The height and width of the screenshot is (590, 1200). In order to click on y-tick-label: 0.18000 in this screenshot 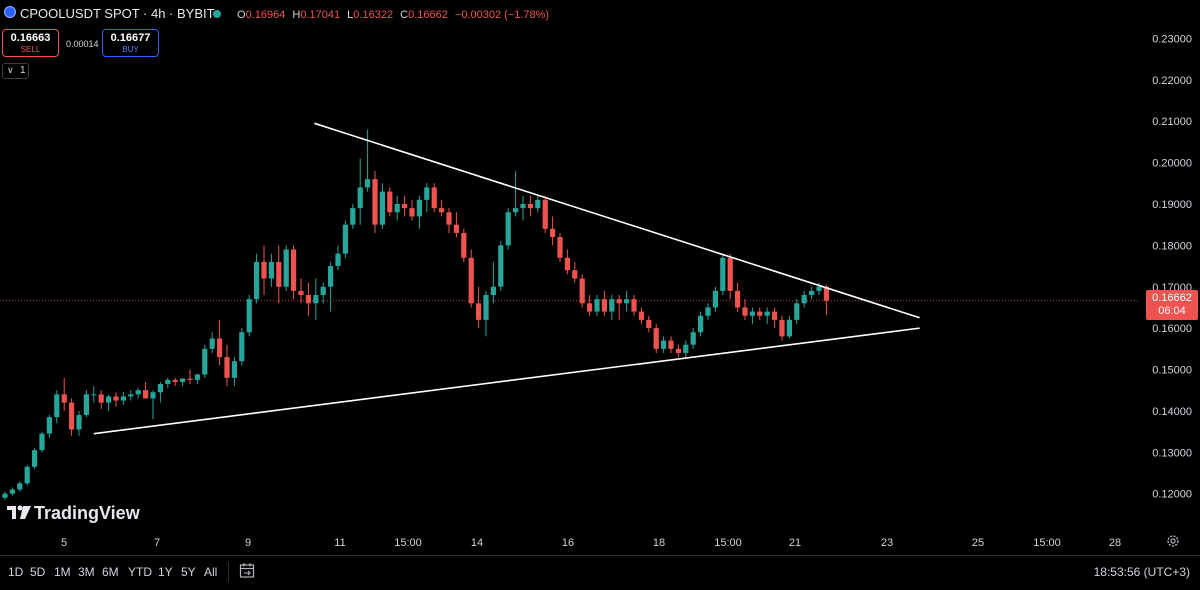, I will do `click(1172, 246)`.